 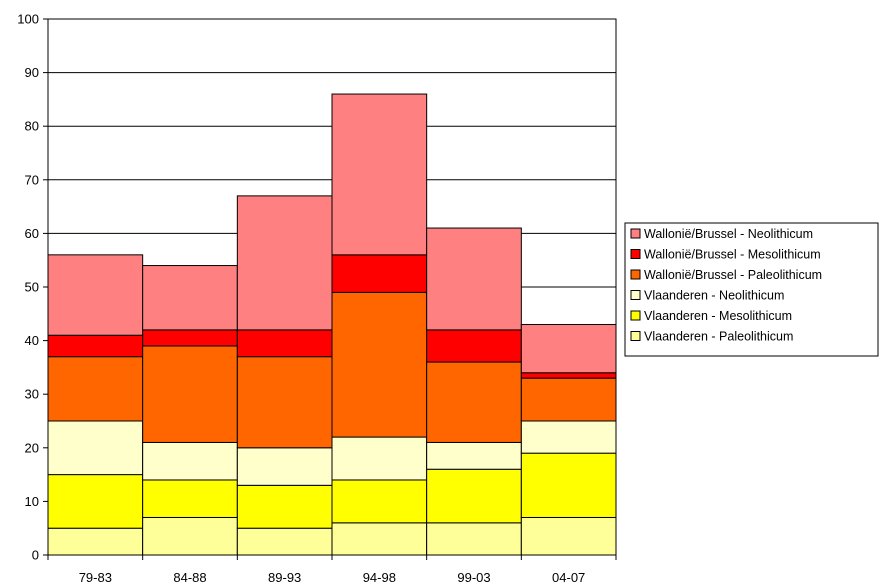 What do you see at coordinates (28, 19) in the screenshot?
I see `y-tick-label: 100` at bounding box center [28, 19].